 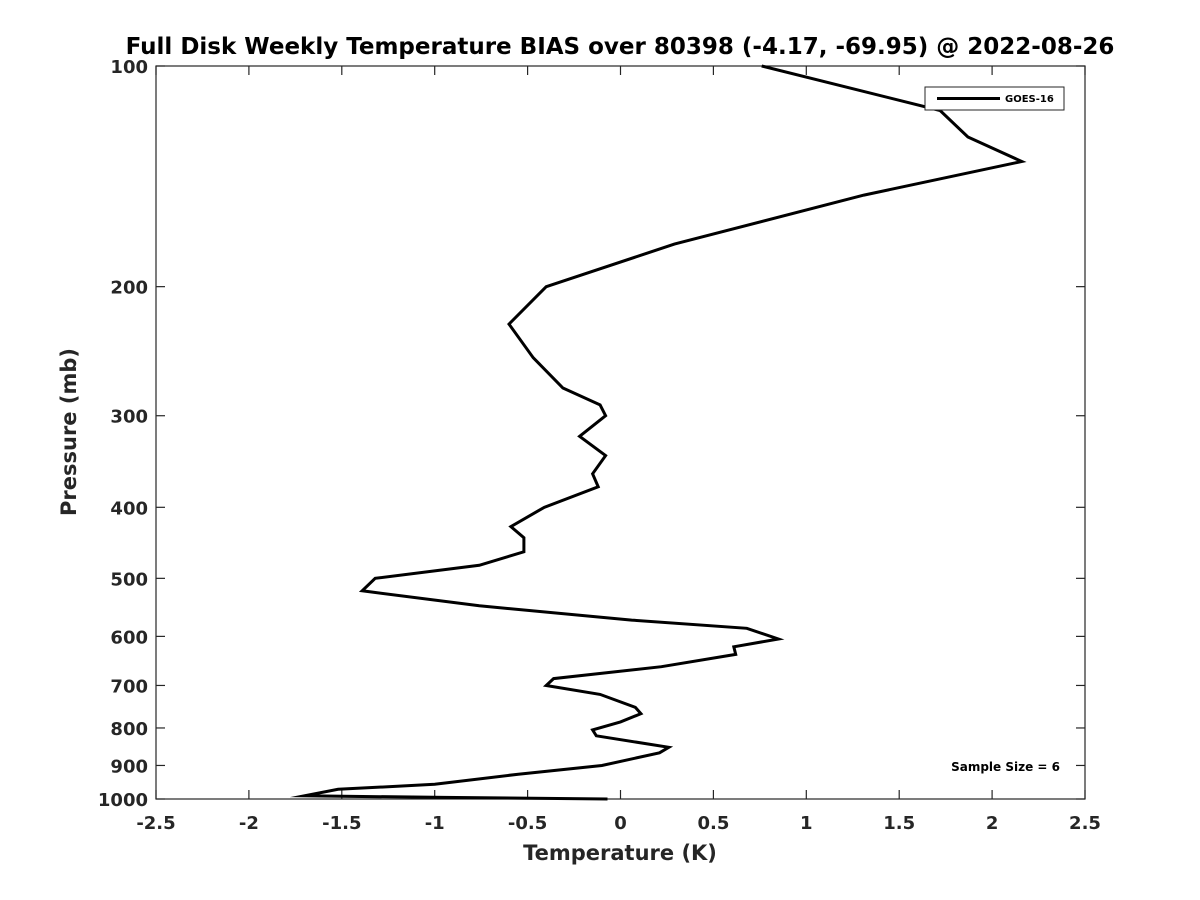 What do you see at coordinates (129, 508) in the screenshot?
I see `y-tick-label: 400` at bounding box center [129, 508].